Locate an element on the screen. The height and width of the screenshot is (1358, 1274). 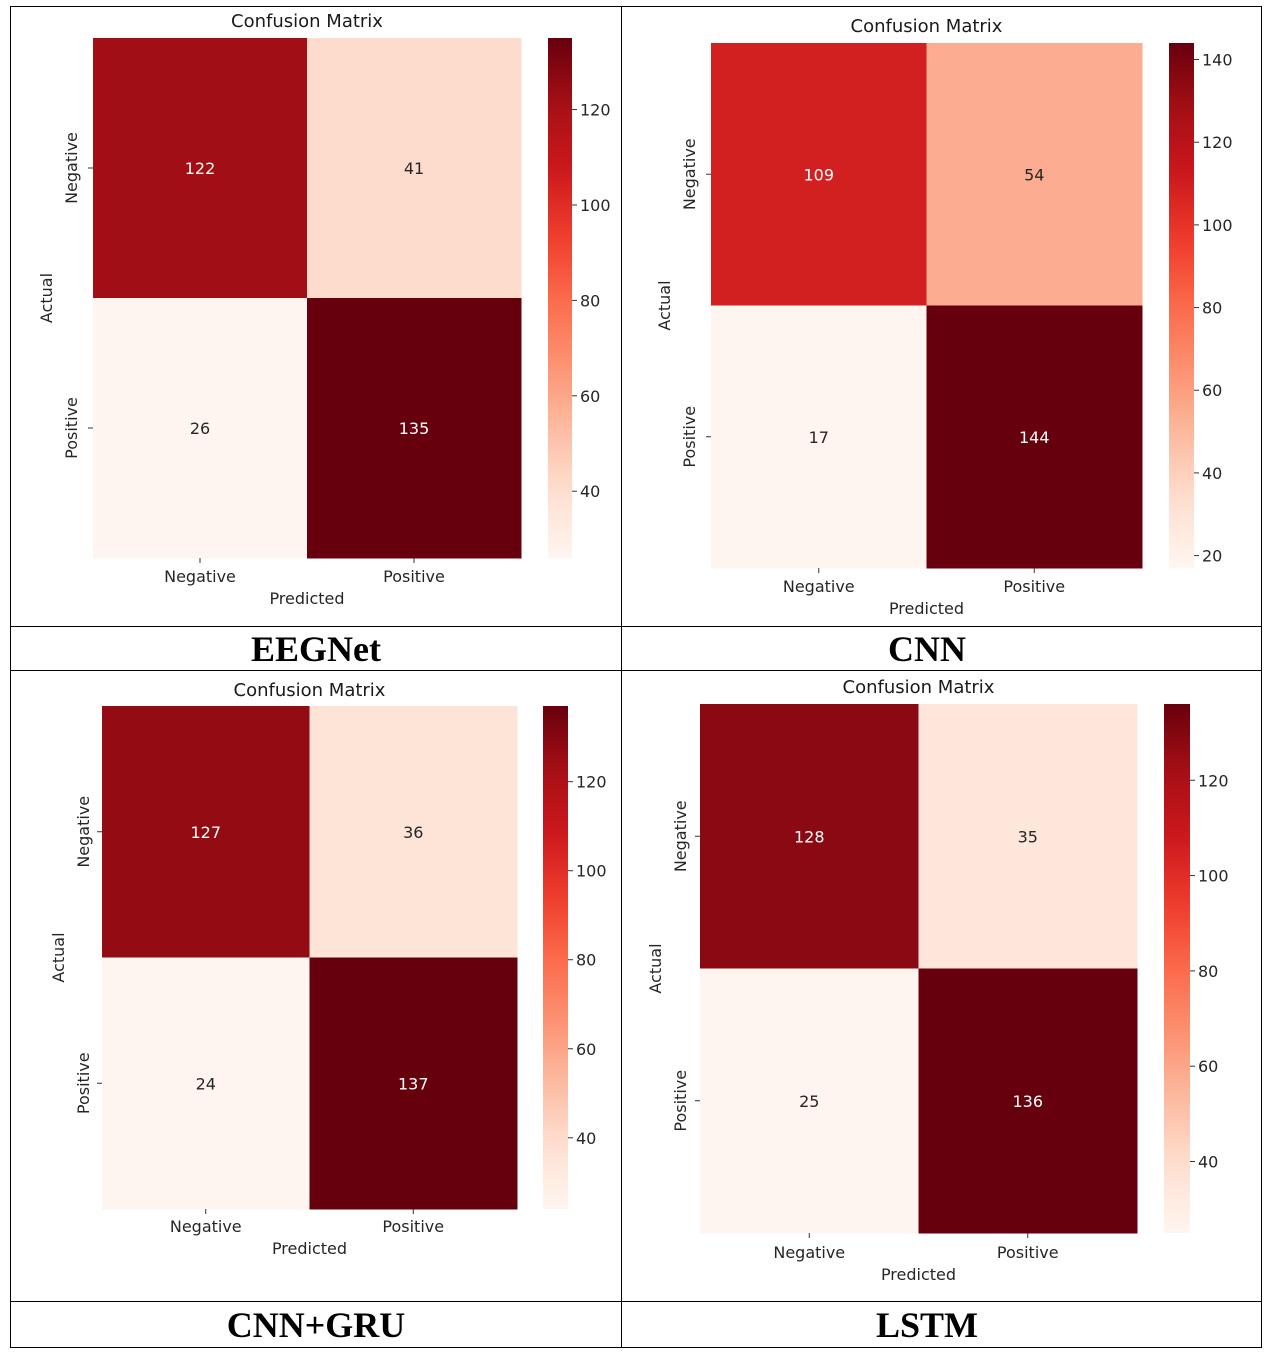
cell-value-label: 137 is located at coordinates (413, 1083).